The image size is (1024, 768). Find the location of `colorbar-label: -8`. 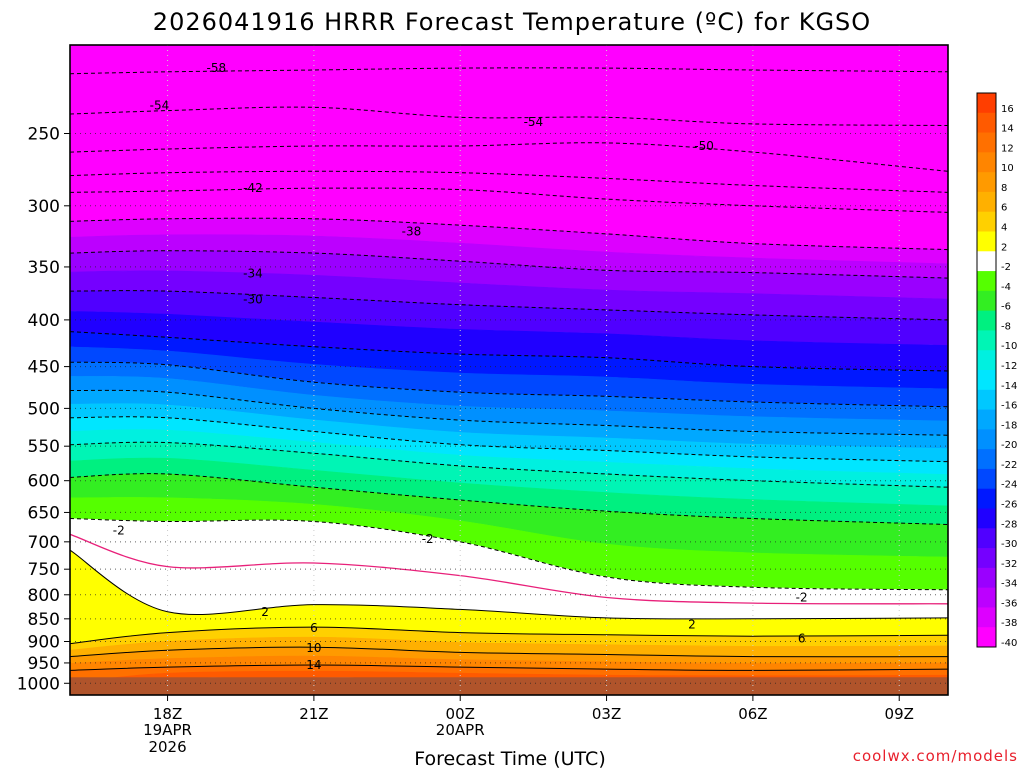

colorbar-label: -8 is located at coordinates (1006, 326).